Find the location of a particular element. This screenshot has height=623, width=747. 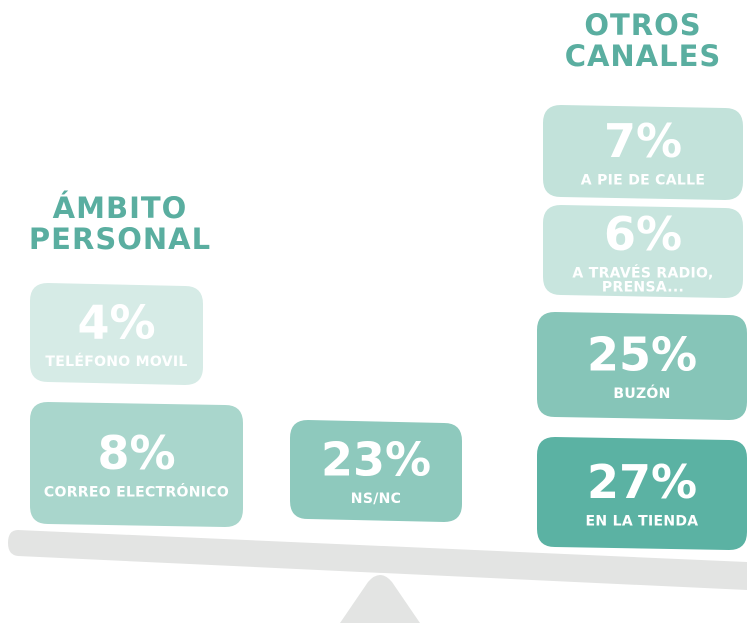

stat-label: CORREO ELECTRÓNICO is located at coordinates (136, 492).